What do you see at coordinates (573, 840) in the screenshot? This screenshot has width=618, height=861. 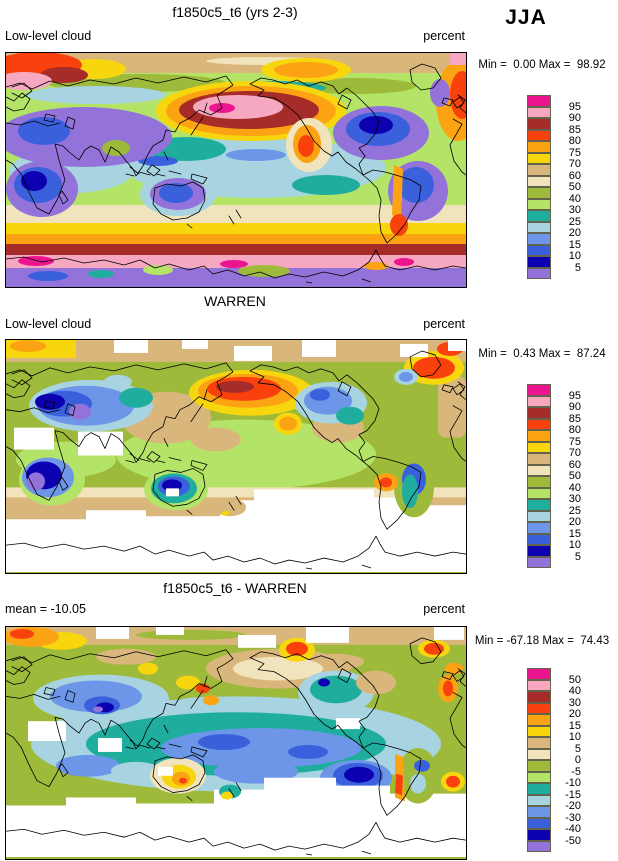 I see `colorbar-tick-label: -50` at bounding box center [573, 840].